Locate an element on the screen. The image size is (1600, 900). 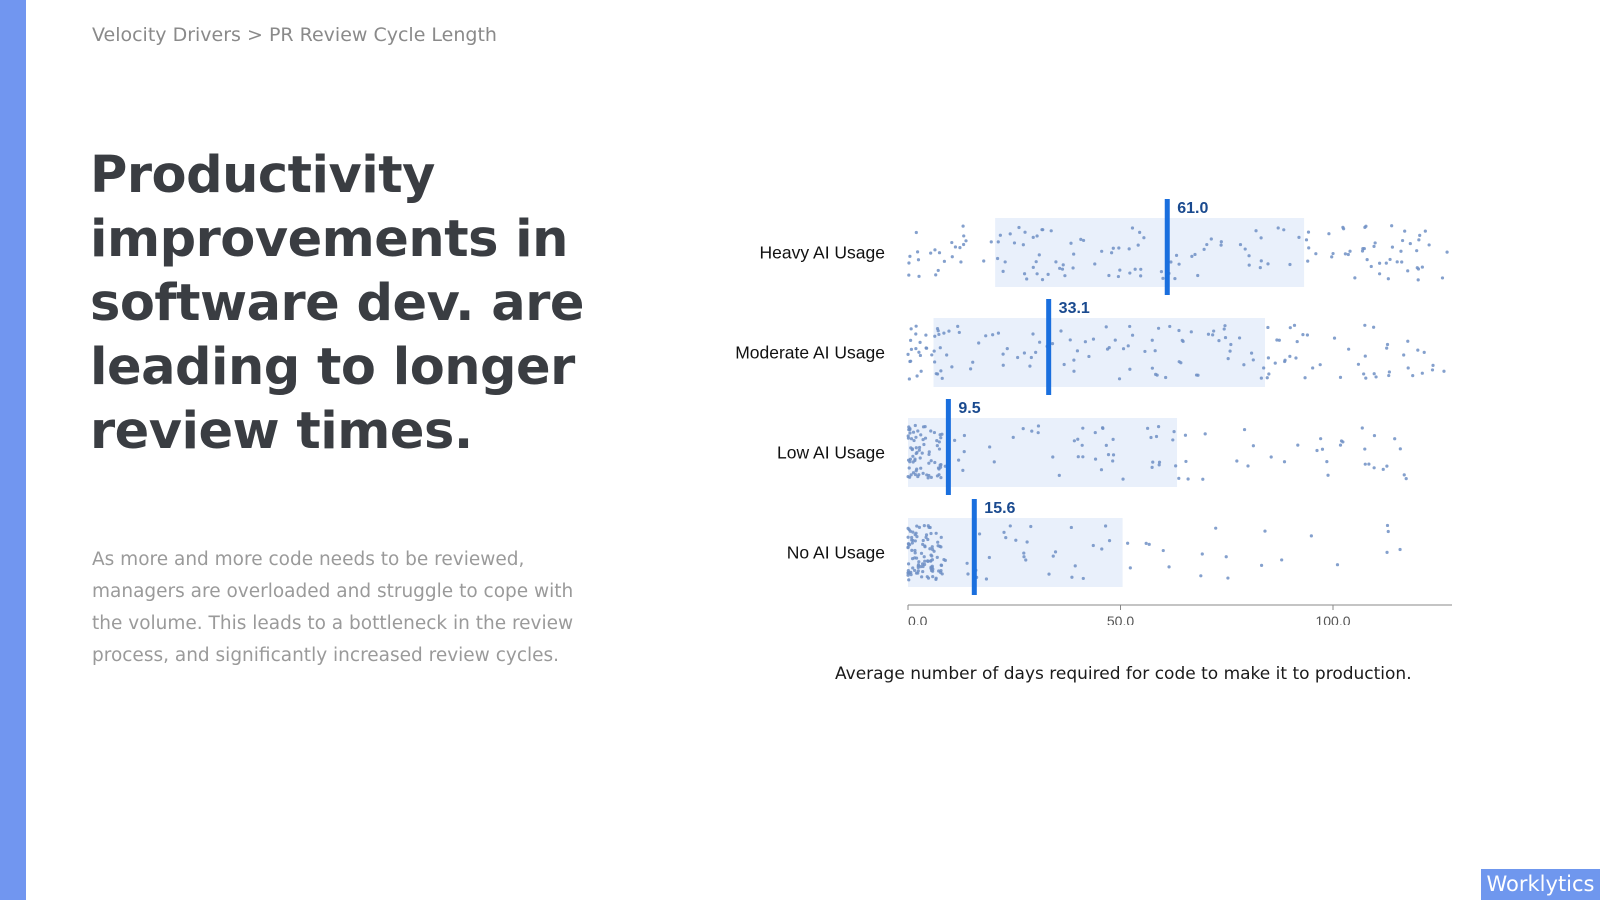
median-label: 33.1 is located at coordinates (1074, 308).